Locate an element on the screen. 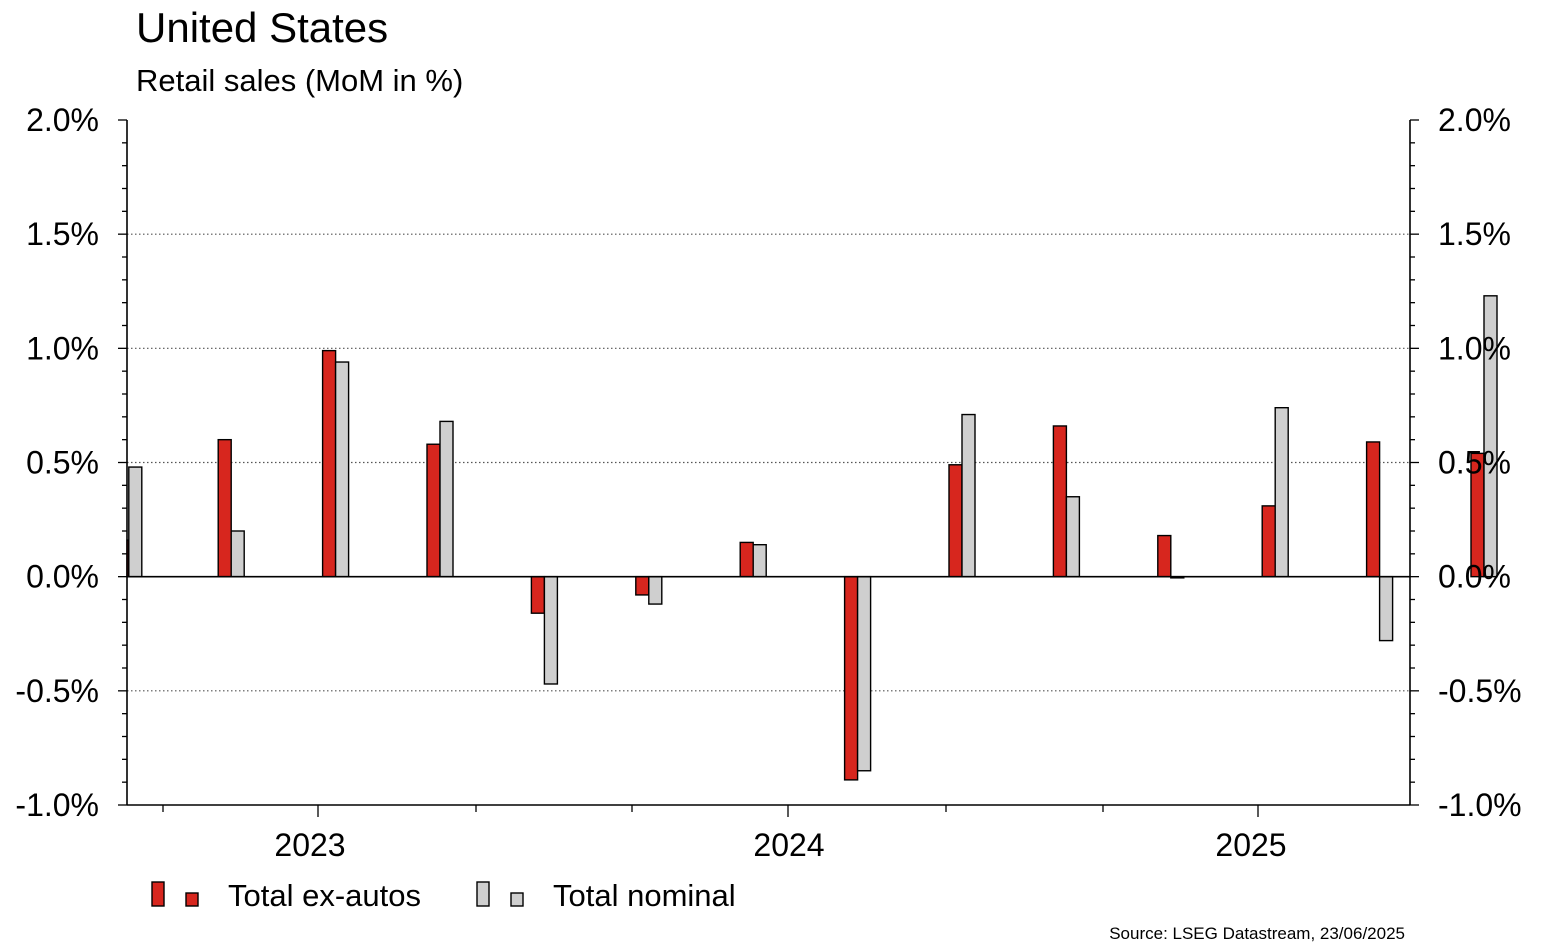  y-tick-label-right-3: 0.5% is located at coordinates (1474, 463).